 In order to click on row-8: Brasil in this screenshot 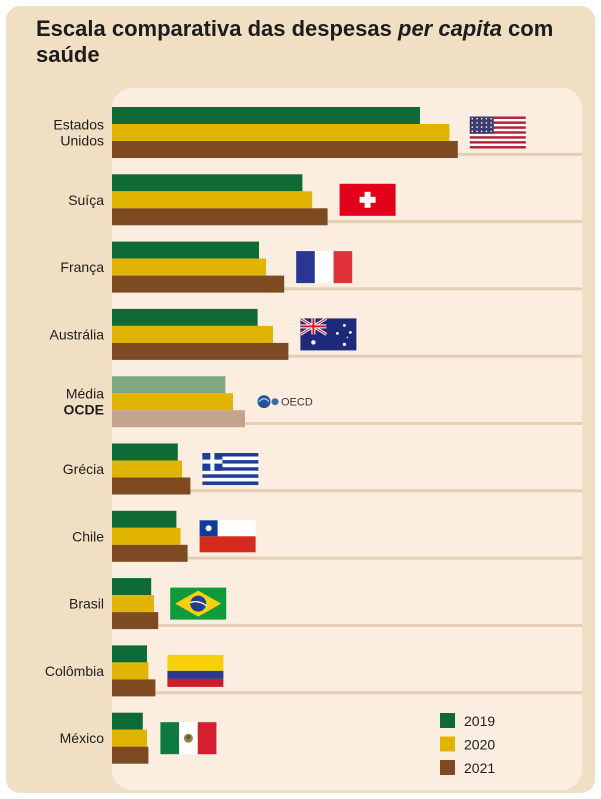, I will do `click(148, 604)`.